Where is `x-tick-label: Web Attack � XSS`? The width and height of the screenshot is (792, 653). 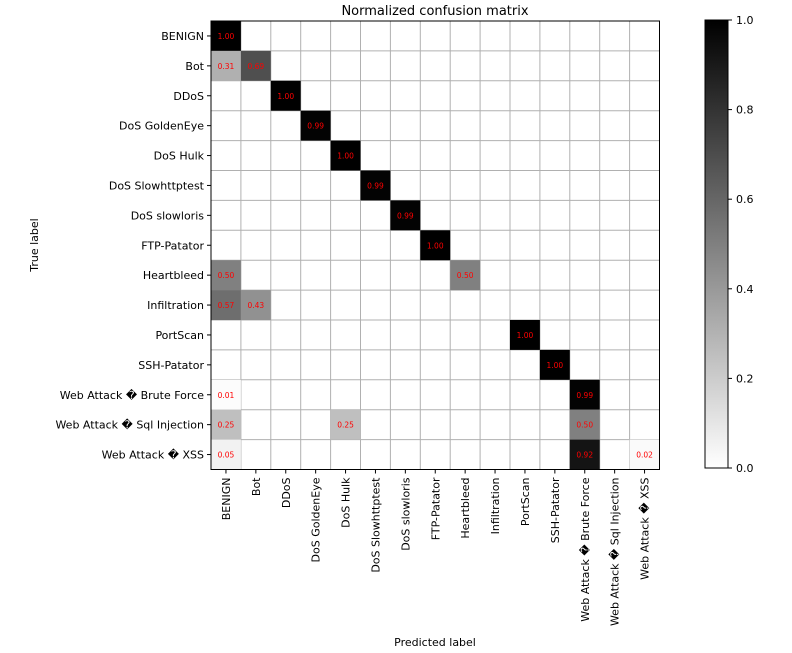
x-tick-label: Web Attack � XSS is located at coordinates (645, 528).